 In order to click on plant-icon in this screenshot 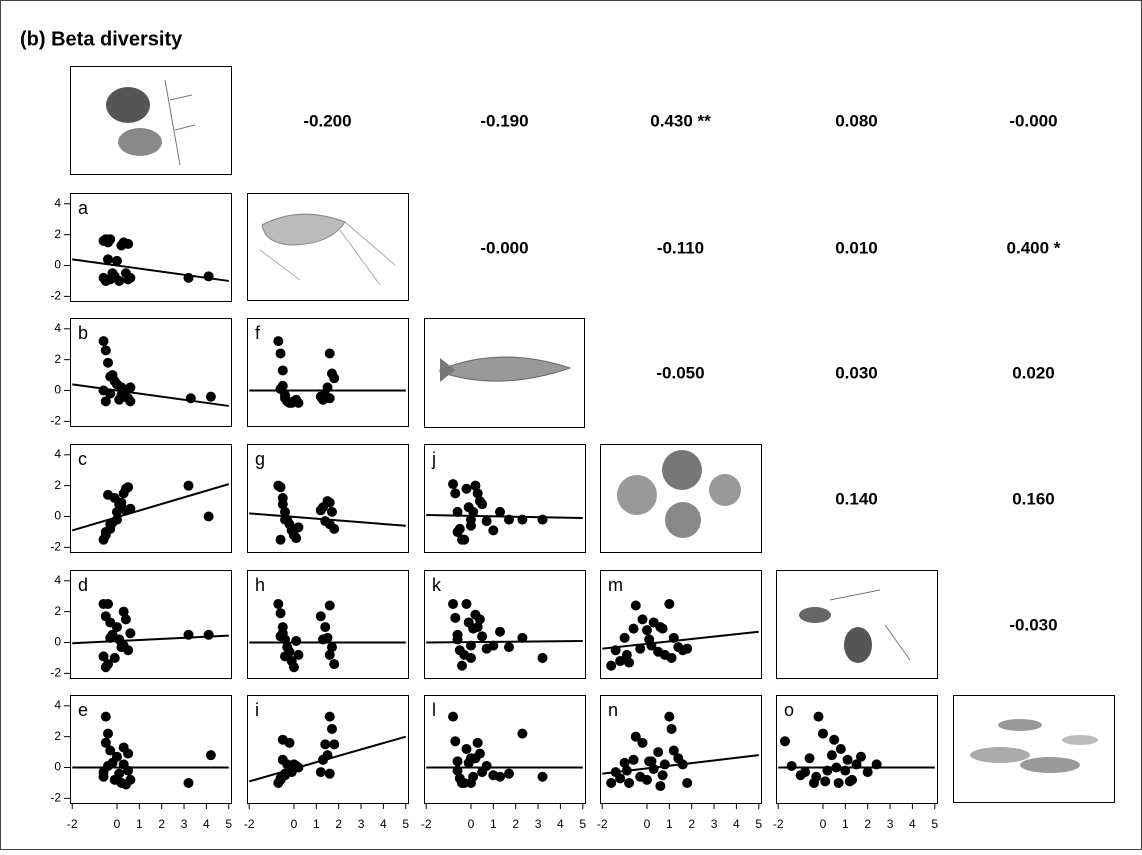, I will do `click(151, 120)`.